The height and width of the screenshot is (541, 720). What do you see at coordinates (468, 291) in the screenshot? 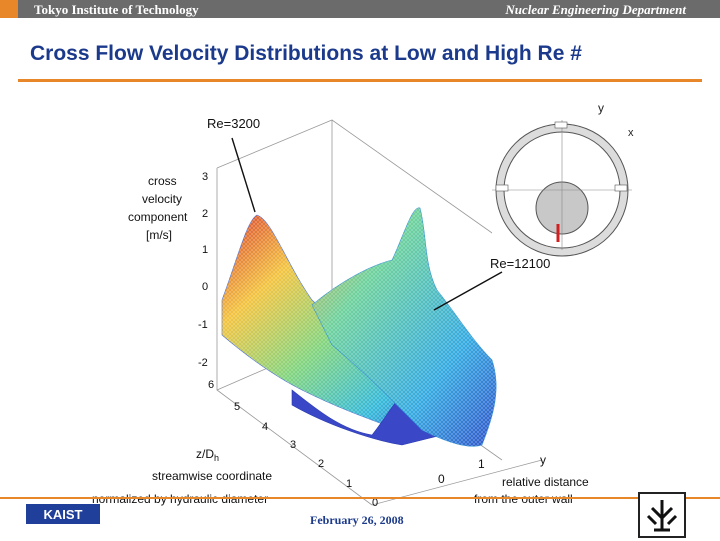
I see `arrow-re-high` at bounding box center [468, 291].